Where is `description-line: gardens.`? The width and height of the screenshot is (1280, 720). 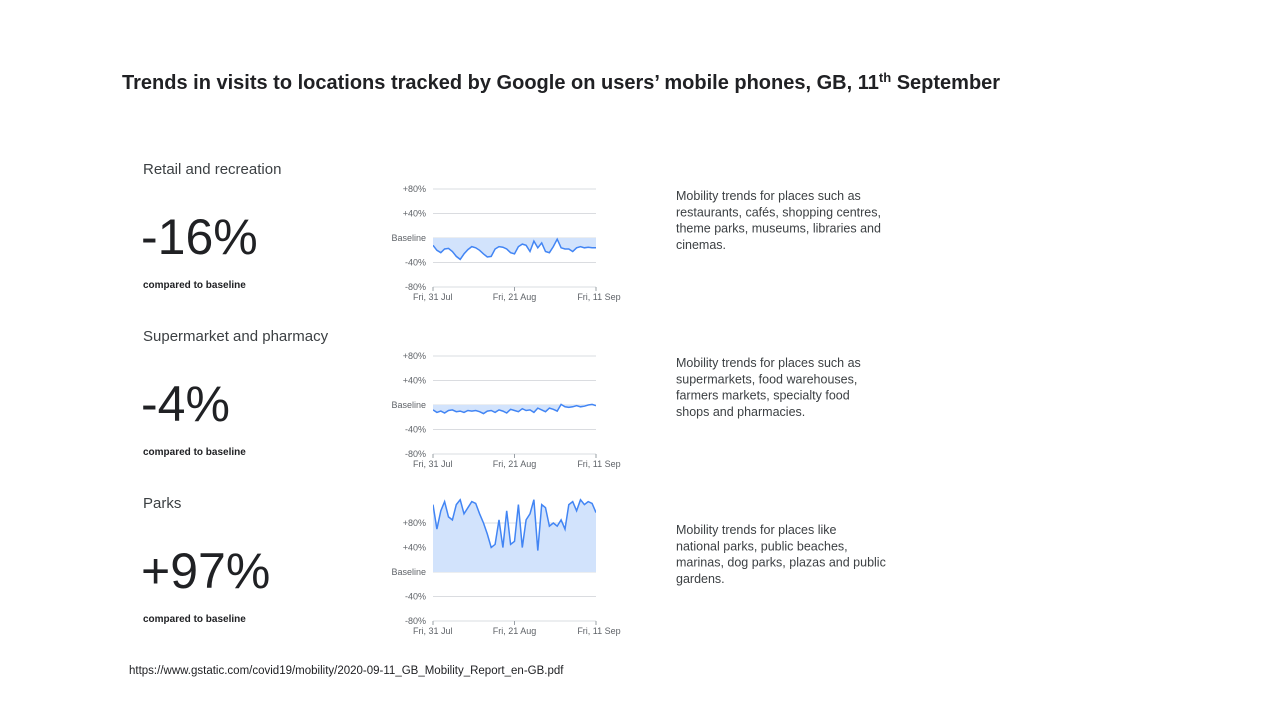
description-line: gardens. is located at coordinates (700, 579).